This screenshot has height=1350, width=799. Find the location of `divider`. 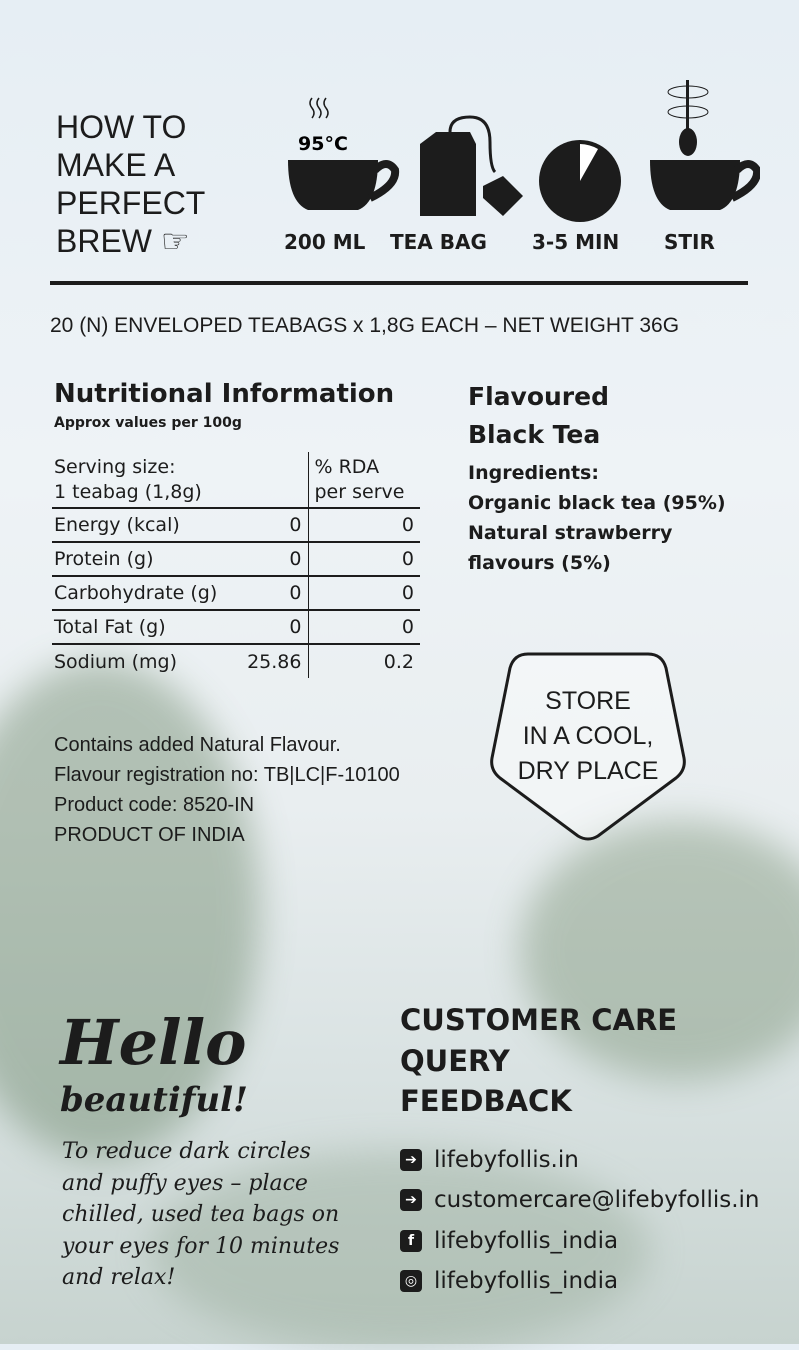

divider is located at coordinates (399, 283).